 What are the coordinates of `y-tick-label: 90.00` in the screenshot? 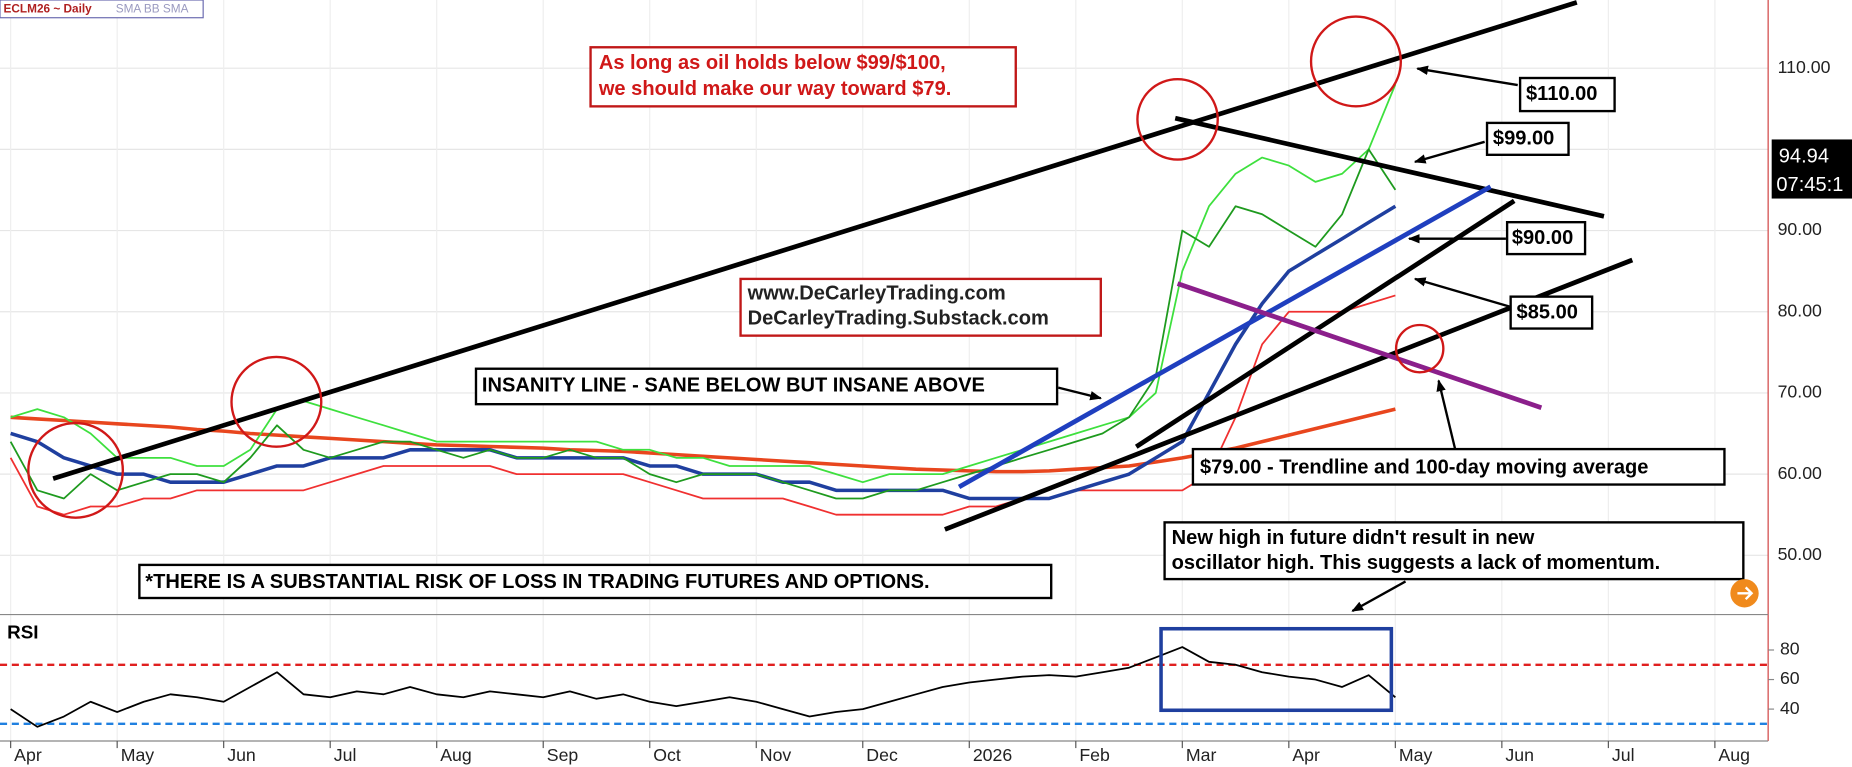 It's located at (1800, 229).